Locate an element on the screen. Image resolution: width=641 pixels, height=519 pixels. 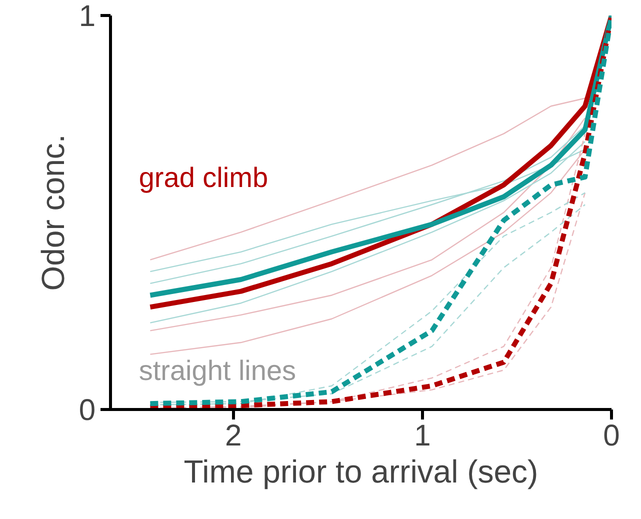
x-tick-label: 2 is located at coordinates (233, 436).